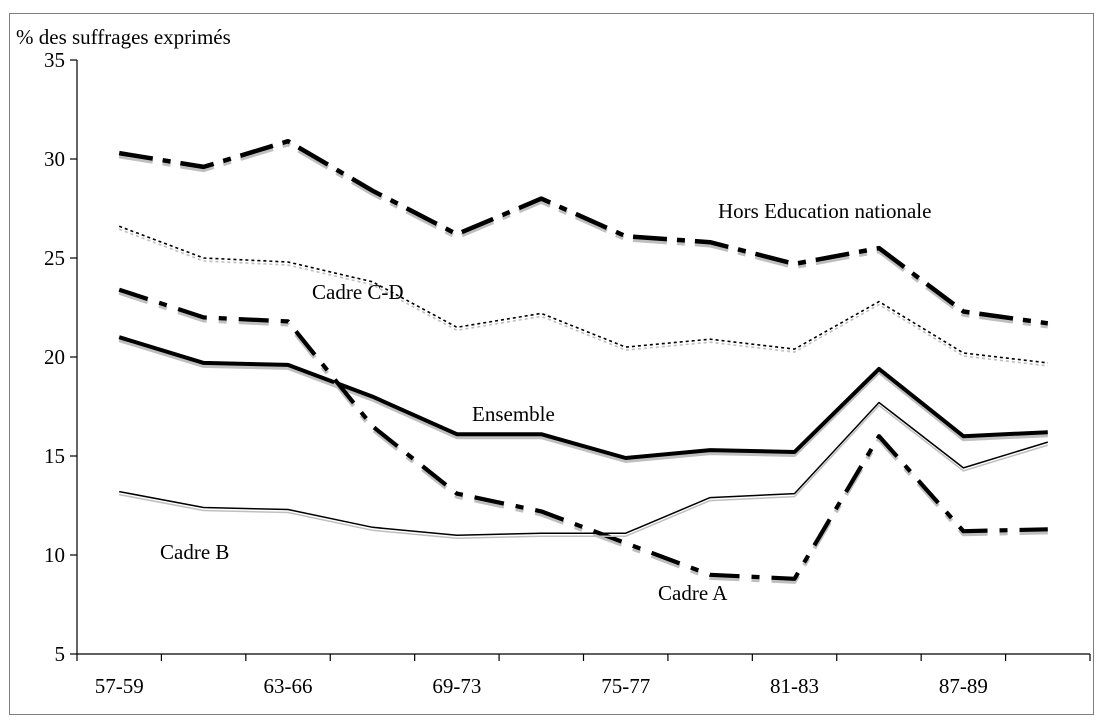 This screenshot has height=724, width=1103. Describe the element at coordinates (625, 686) in the screenshot. I see `x-tick-label: 75-77` at that location.